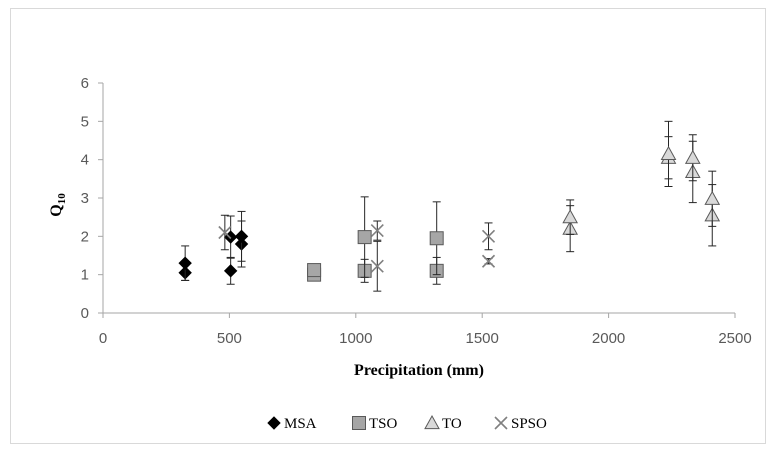  I want to click on y-tick-label: 2, so click(85, 236).